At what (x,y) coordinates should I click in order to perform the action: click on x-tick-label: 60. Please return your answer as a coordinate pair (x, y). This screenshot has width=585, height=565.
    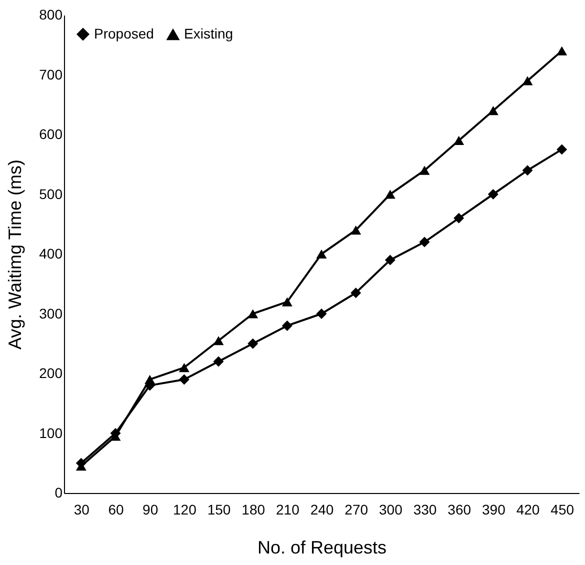
    Looking at the image, I should click on (116, 510).